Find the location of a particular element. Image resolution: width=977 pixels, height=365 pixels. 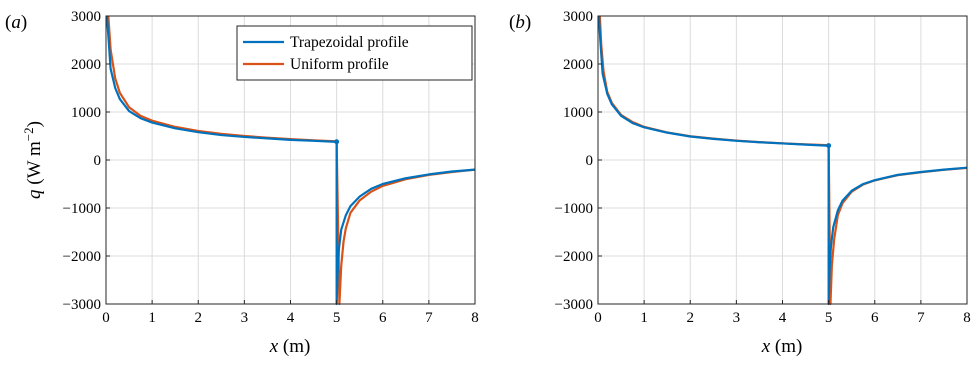

legend: Trapezoidal profile Uniform profile is located at coordinates (354, 53).